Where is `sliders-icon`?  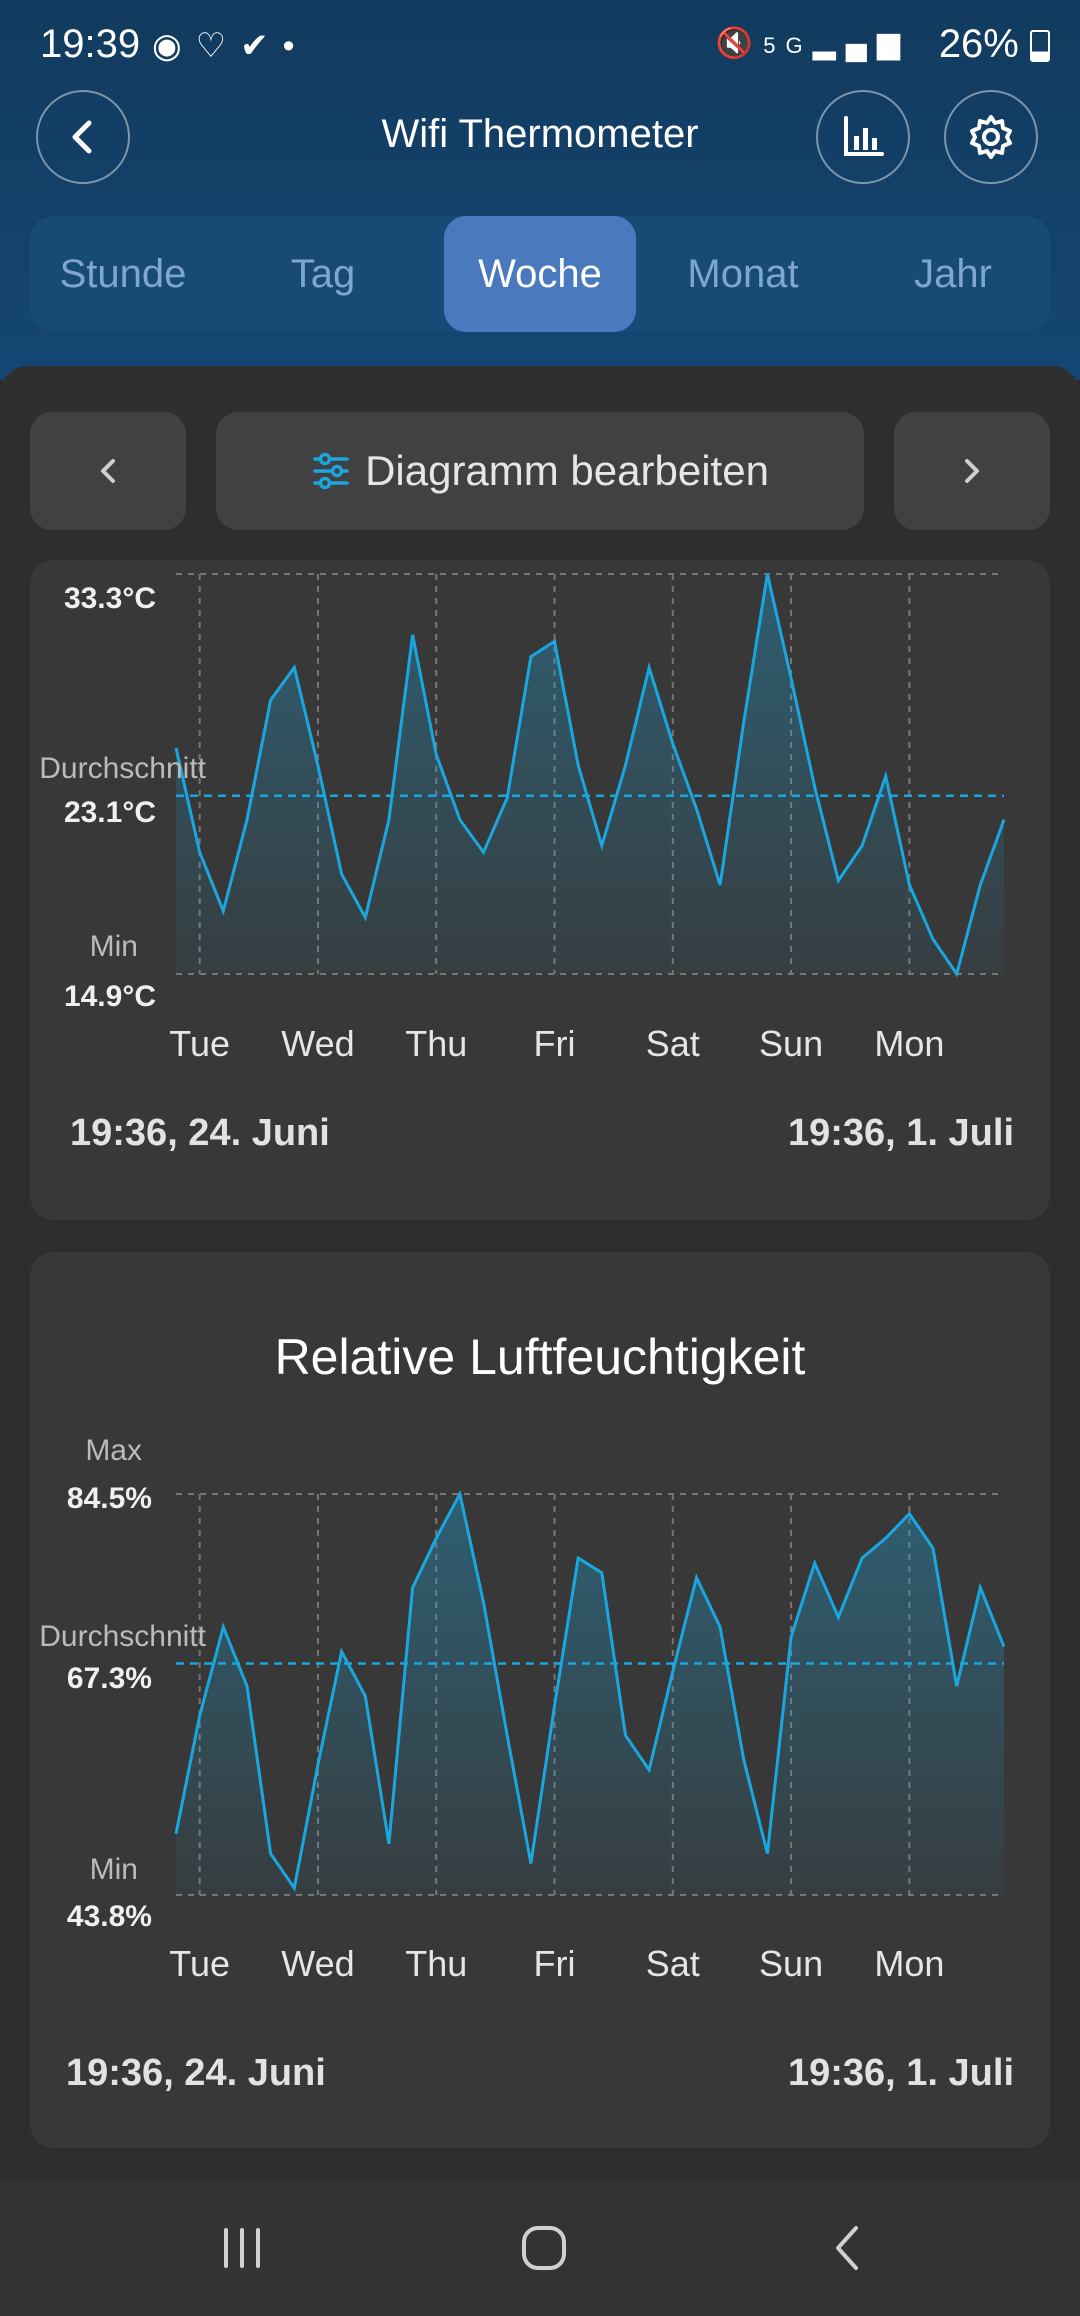 sliders-icon is located at coordinates (331, 471).